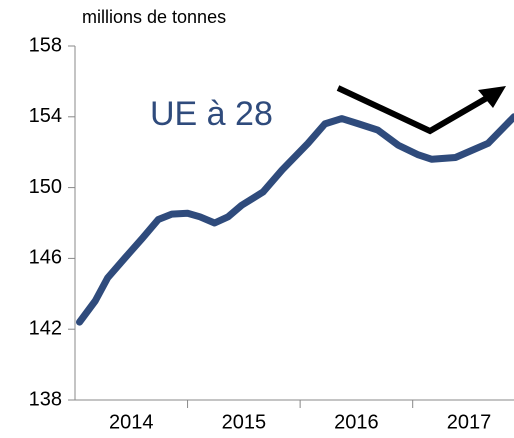 The image size is (514, 438). What do you see at coordinates (131, 422) in the screenshot?
I see `x-tick-label: 2014` at bounding box center [131, 422].